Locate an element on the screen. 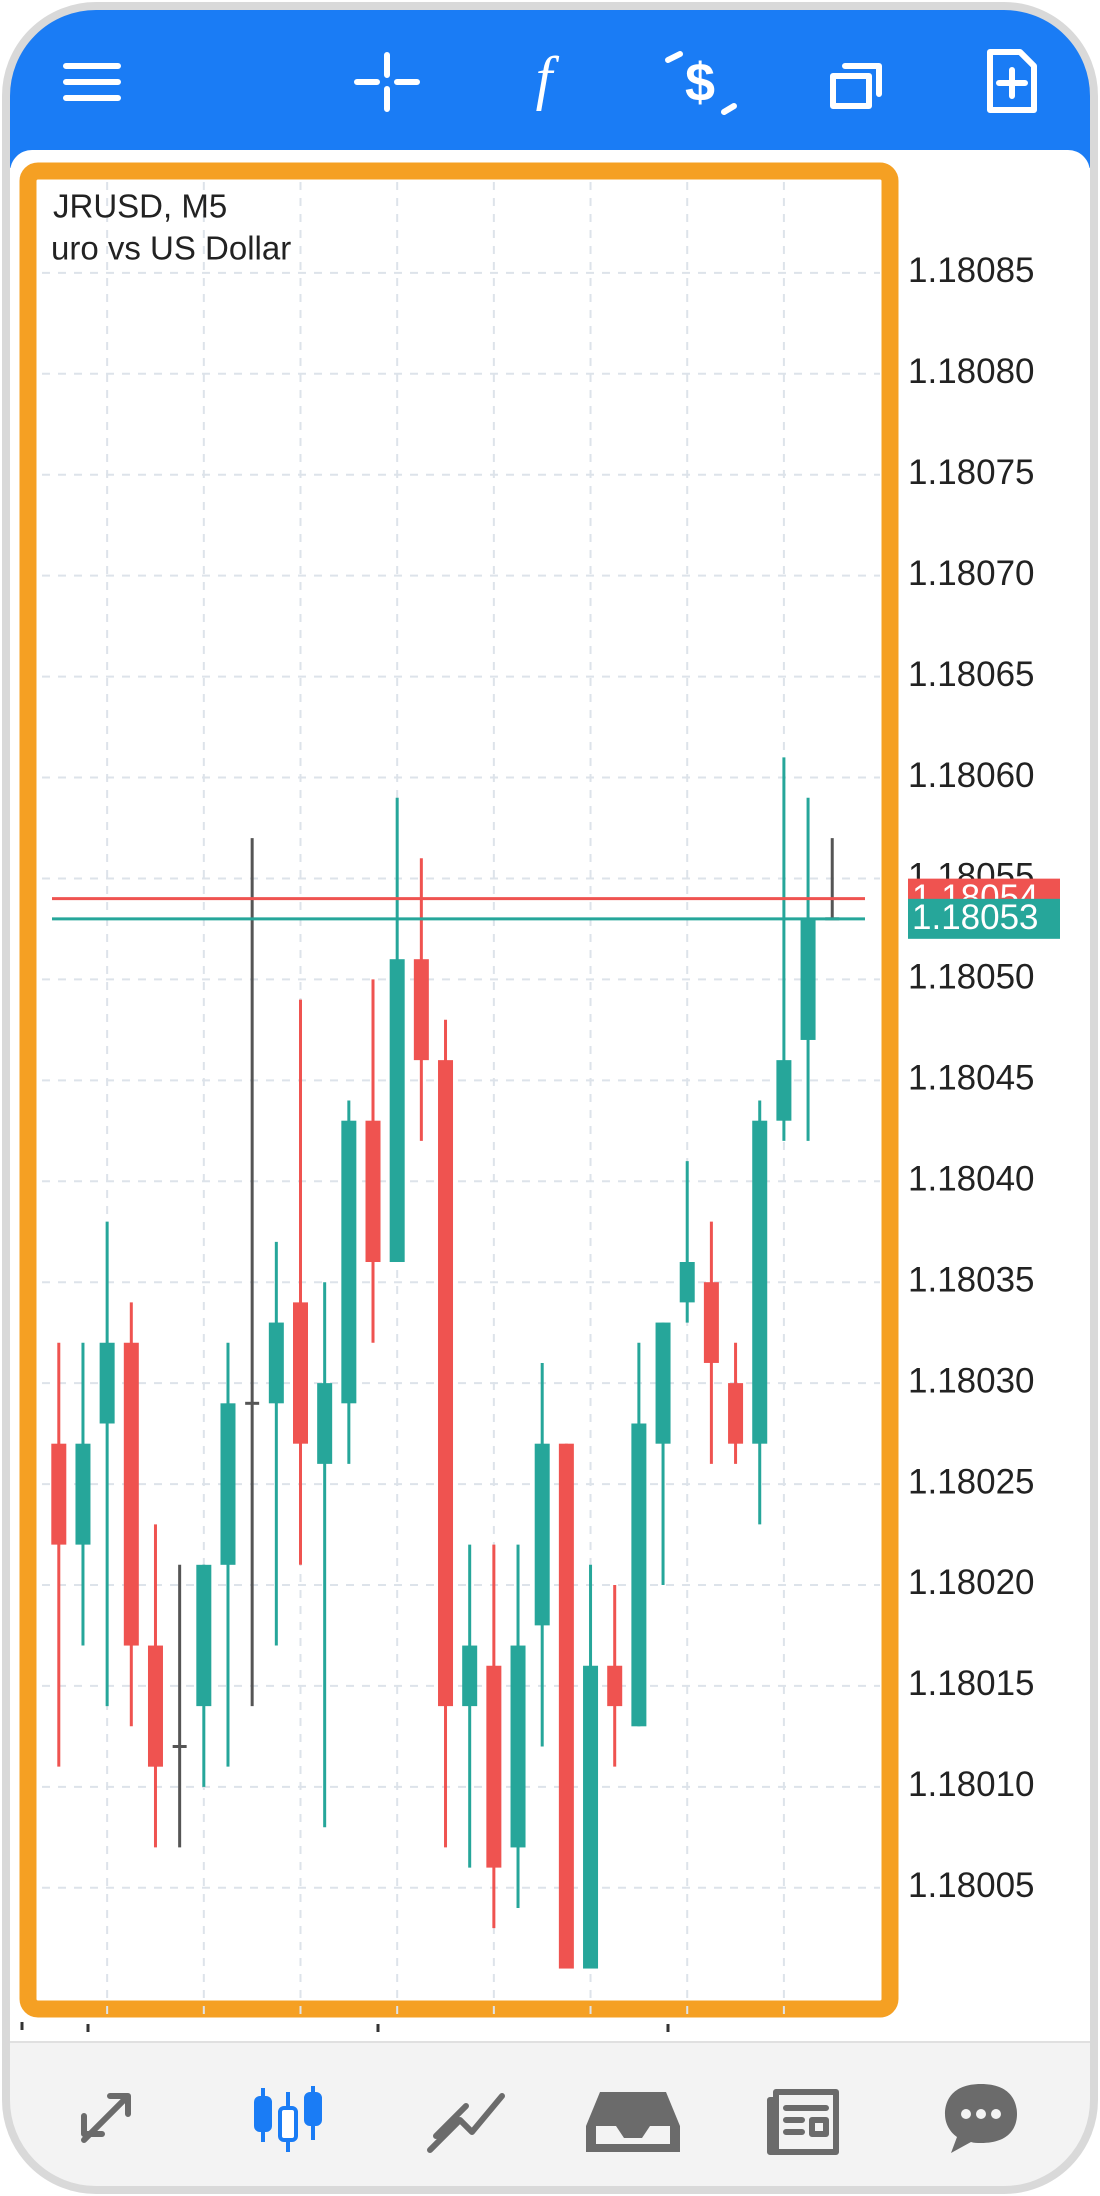 This screenshot has height=2196, width=1100. y-tick-label: 1.18030 is located at coordinates (971, 1380).